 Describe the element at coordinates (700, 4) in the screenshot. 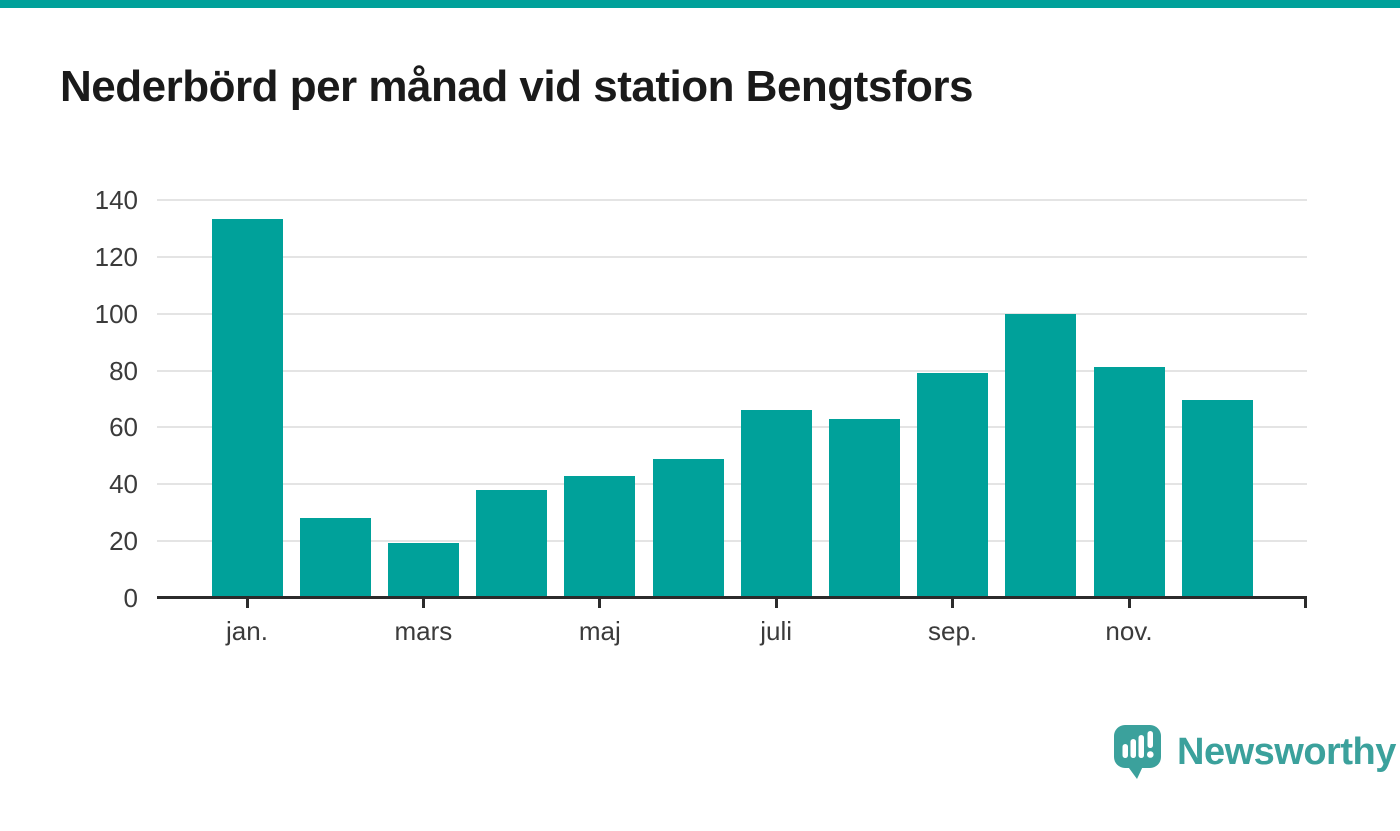

I see `brand-accent-bar` at that location.